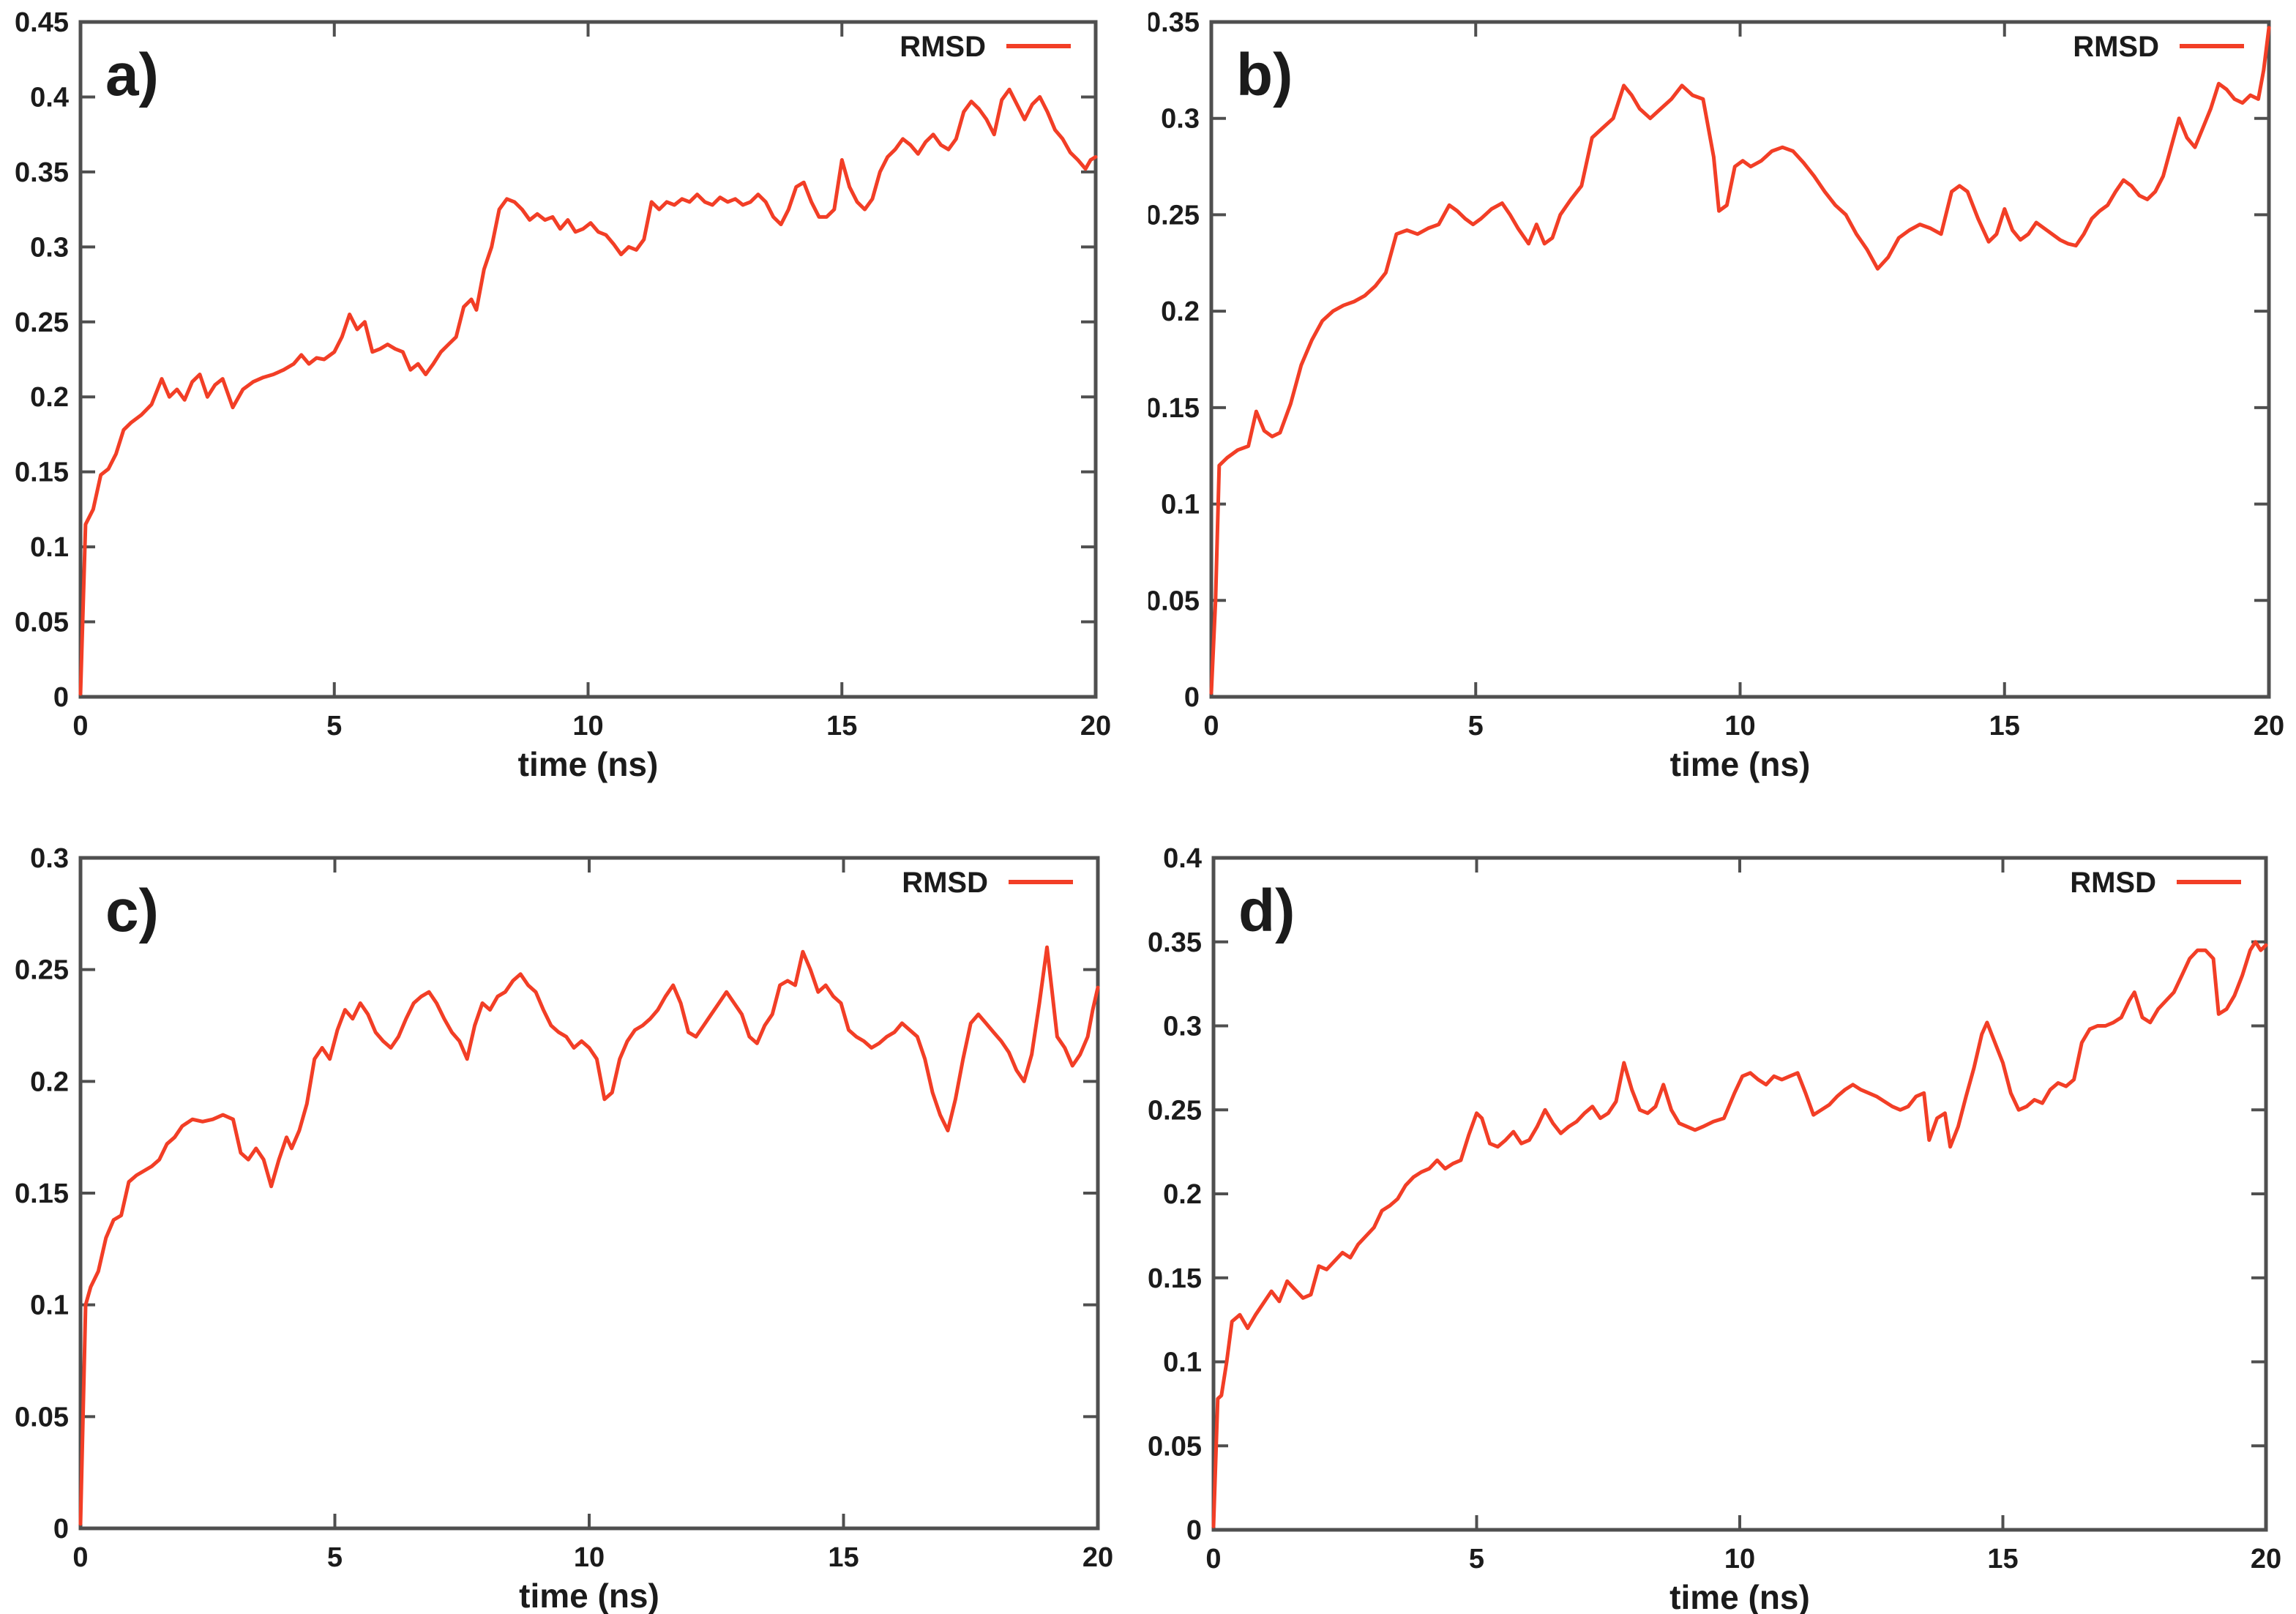 Image resolution: width=2296 pixels, height=1614 pixels. Describe the element at coordinates (132, 911) in the screenshot. I see `panel-letter-c: c)` at that location.